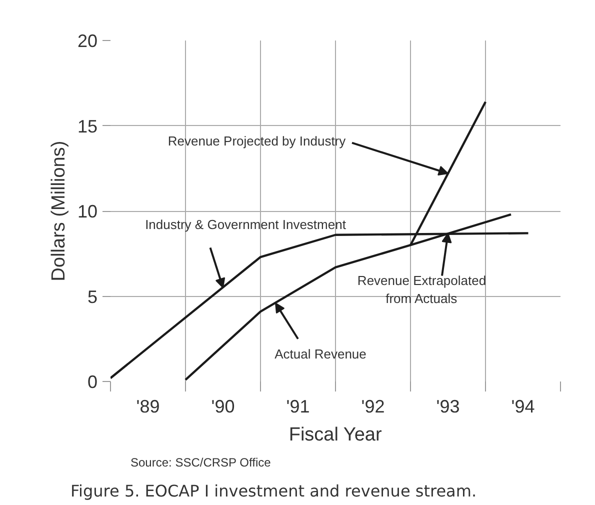 This screenshot has height=505, width=595. I want to click on text: Figure 5. EOCAP I investment and revenue stream., so click(273, 491).